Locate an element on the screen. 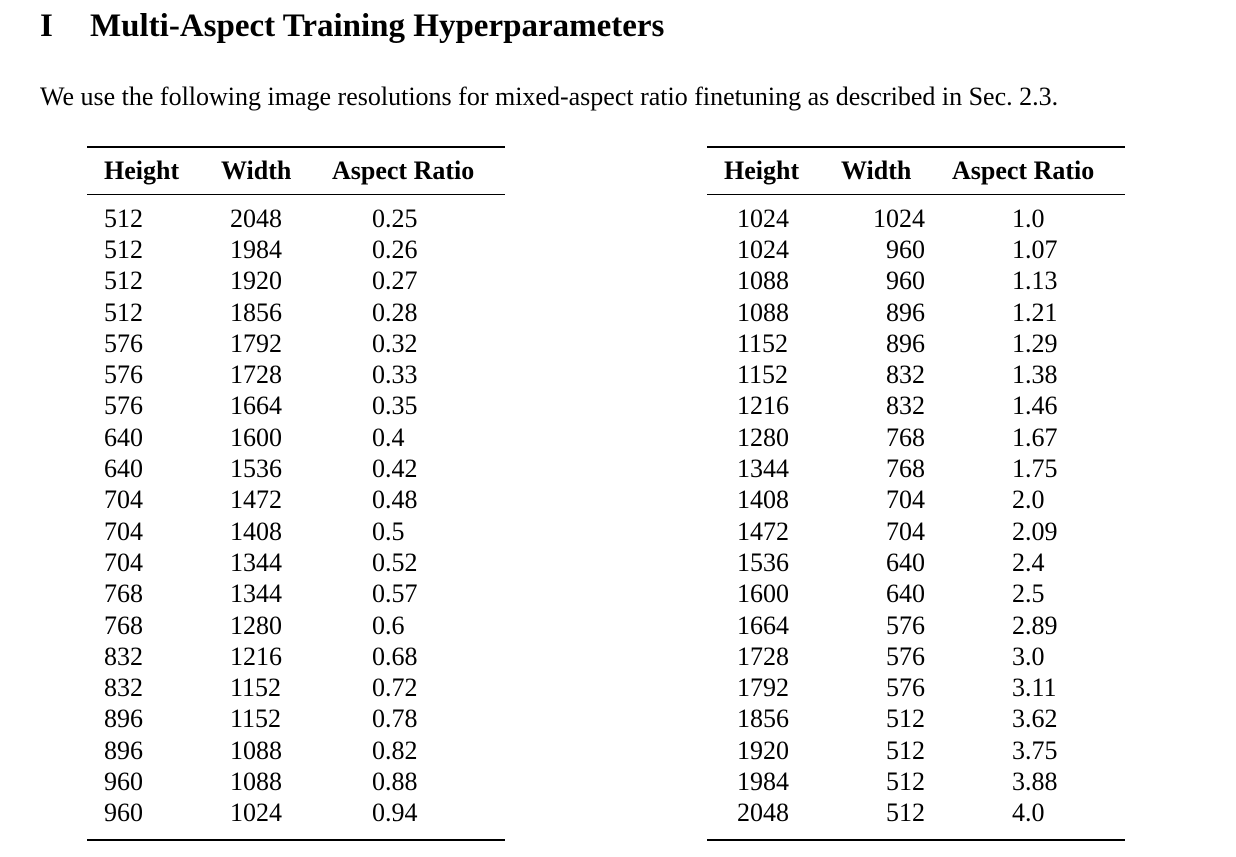 Image resolution: width=1236 pixels, height=857 pixels. cell-aspect-ratio: 3.11 is located at coordinates (1034, 688).